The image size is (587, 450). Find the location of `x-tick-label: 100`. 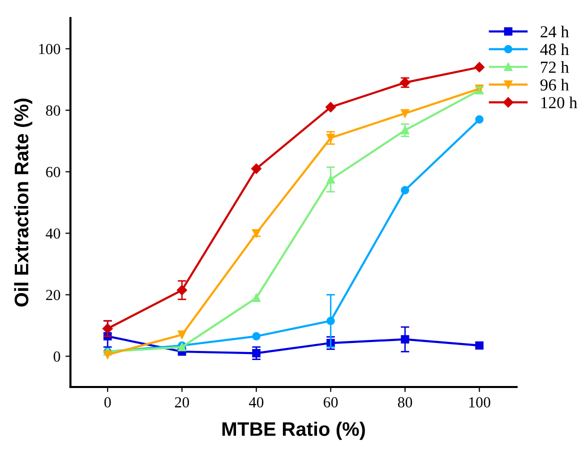

x-tick-label: 100 is located at coordinates (479, 402).